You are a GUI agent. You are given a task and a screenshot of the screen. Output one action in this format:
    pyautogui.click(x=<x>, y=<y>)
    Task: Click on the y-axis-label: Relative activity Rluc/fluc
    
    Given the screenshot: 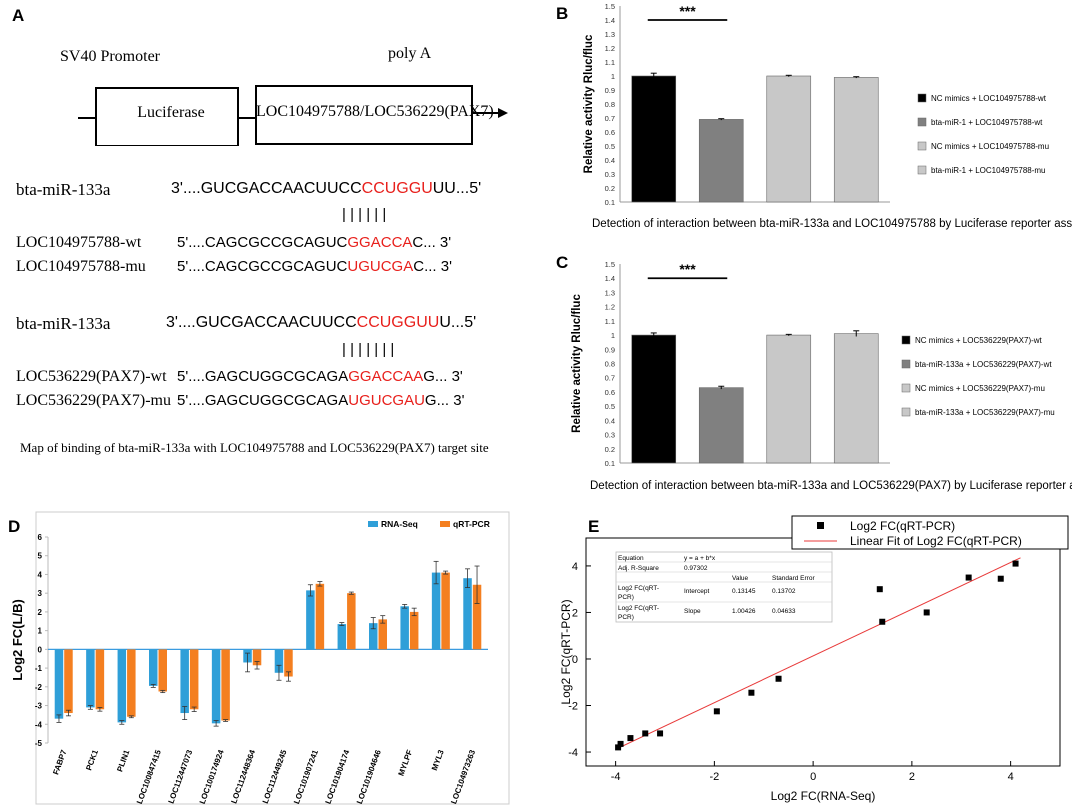 What is the action you would take?
    pyautogui.click(x=577, y=363)
    